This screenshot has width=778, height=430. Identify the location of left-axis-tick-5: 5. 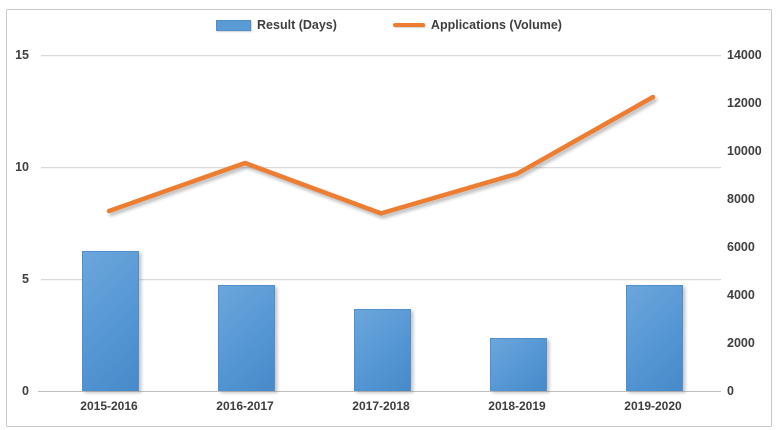
(25, 279).